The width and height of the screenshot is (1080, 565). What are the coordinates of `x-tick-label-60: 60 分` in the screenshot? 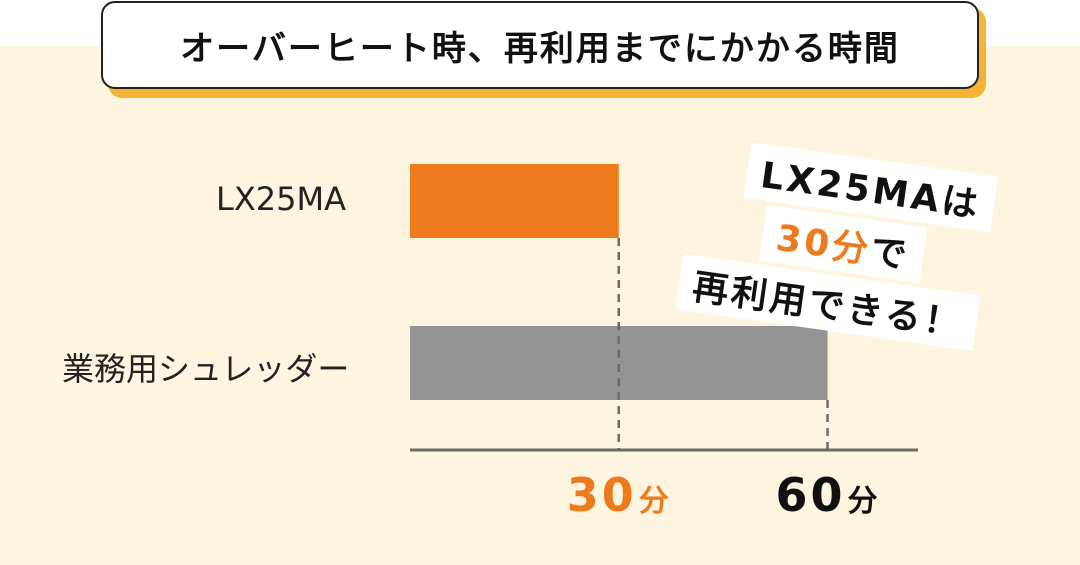 It's located at (827, 495).